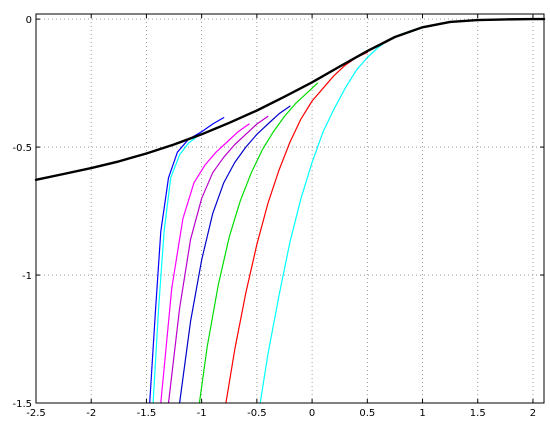 Image resolution: width=550 pixels, height=422 pixels. I want to click on y-tick-label: -1, so click(27, 276).